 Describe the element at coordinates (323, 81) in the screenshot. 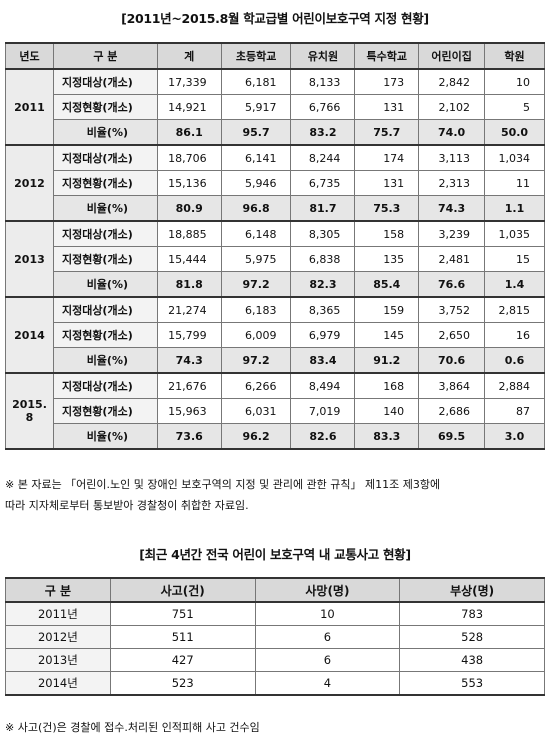

I see `value-cell: 8,133` at that location.